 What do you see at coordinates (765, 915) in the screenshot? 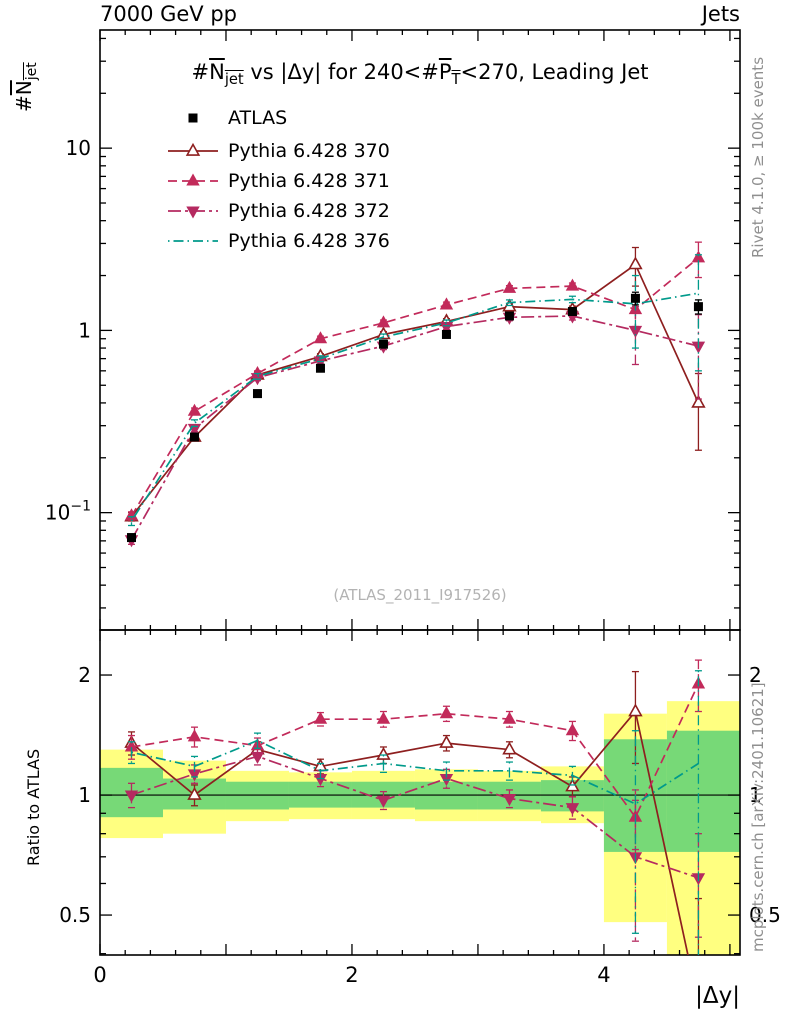
I see `y-tick-label-ratio-right: 0.5` at bounding box center [765, 915].